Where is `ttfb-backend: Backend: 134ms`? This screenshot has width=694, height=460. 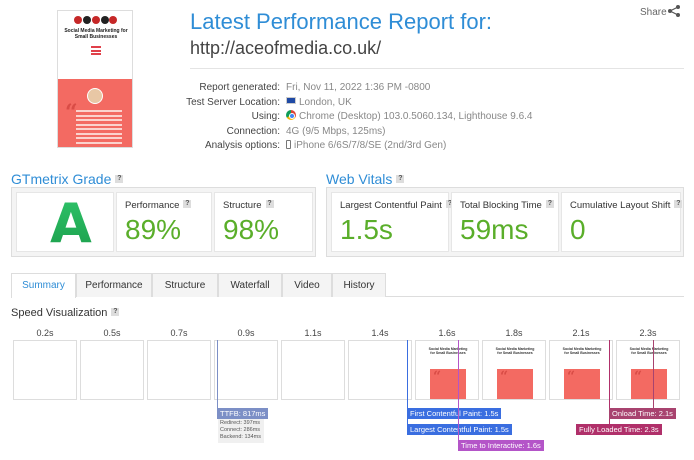
ttfb-backend: Backend: 134ms is located at coordinates (240, 437).